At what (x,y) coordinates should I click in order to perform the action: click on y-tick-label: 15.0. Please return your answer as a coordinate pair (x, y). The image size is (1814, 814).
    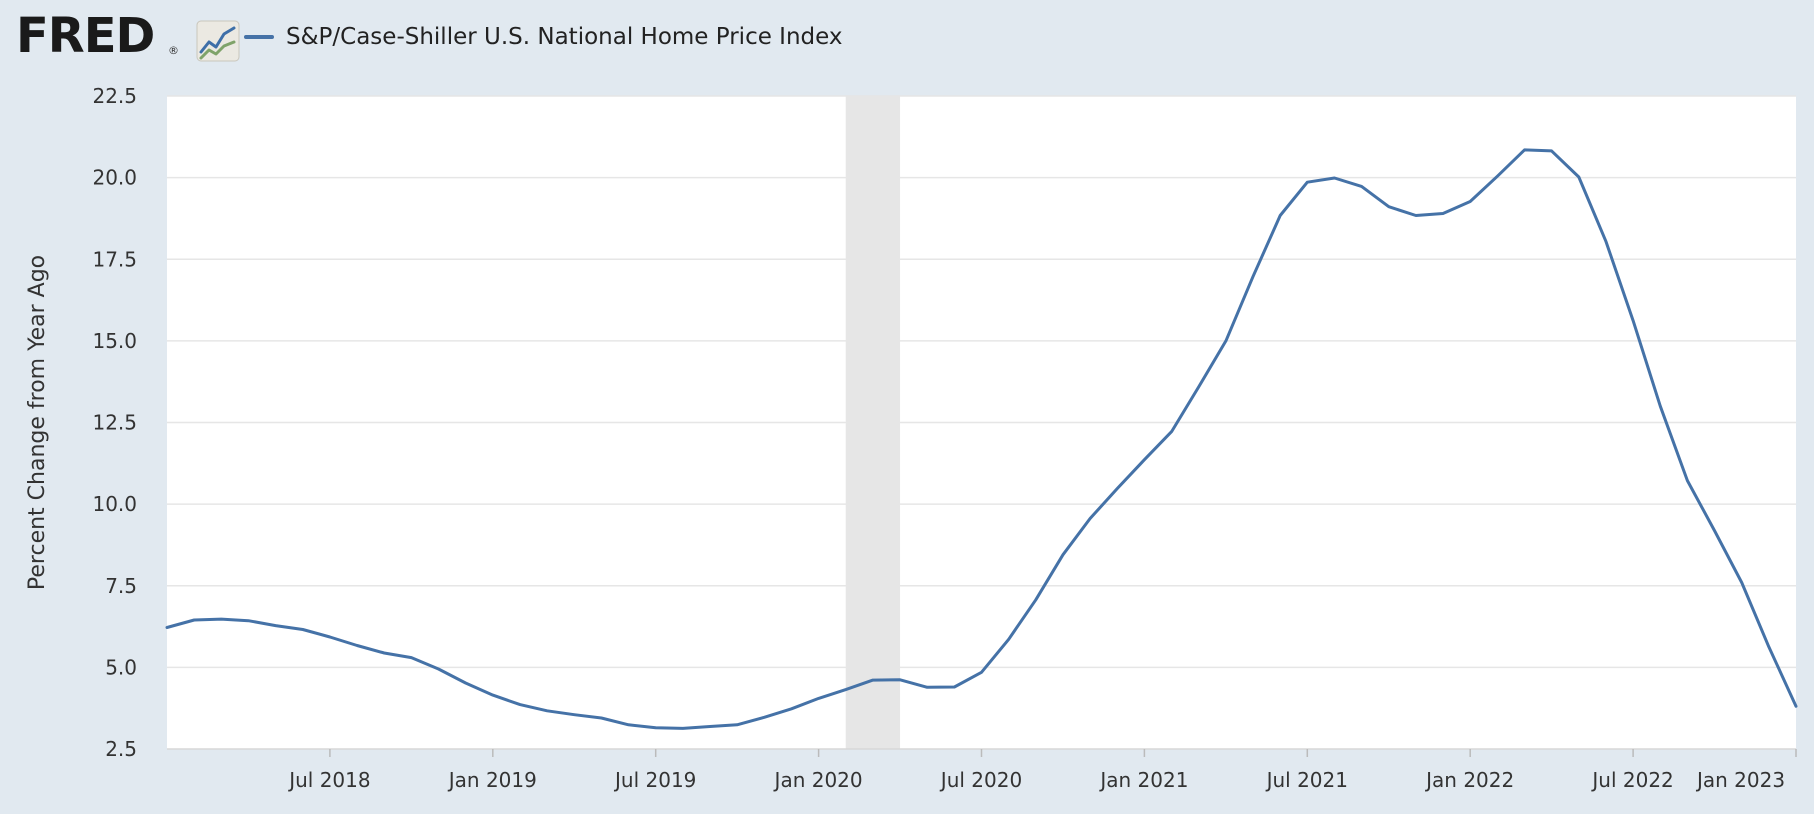
    Looking at the image, I should click on (114, 341).